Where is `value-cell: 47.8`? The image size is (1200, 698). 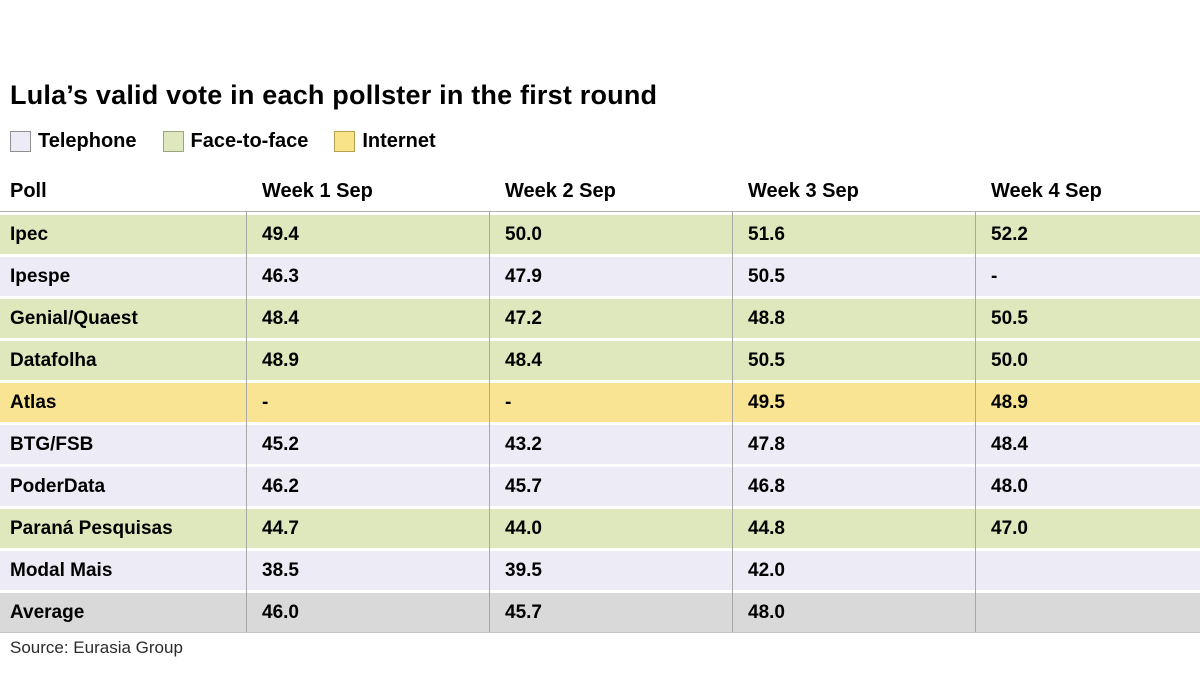
value-cell: 47.8 is located at coordinates (766, 444).